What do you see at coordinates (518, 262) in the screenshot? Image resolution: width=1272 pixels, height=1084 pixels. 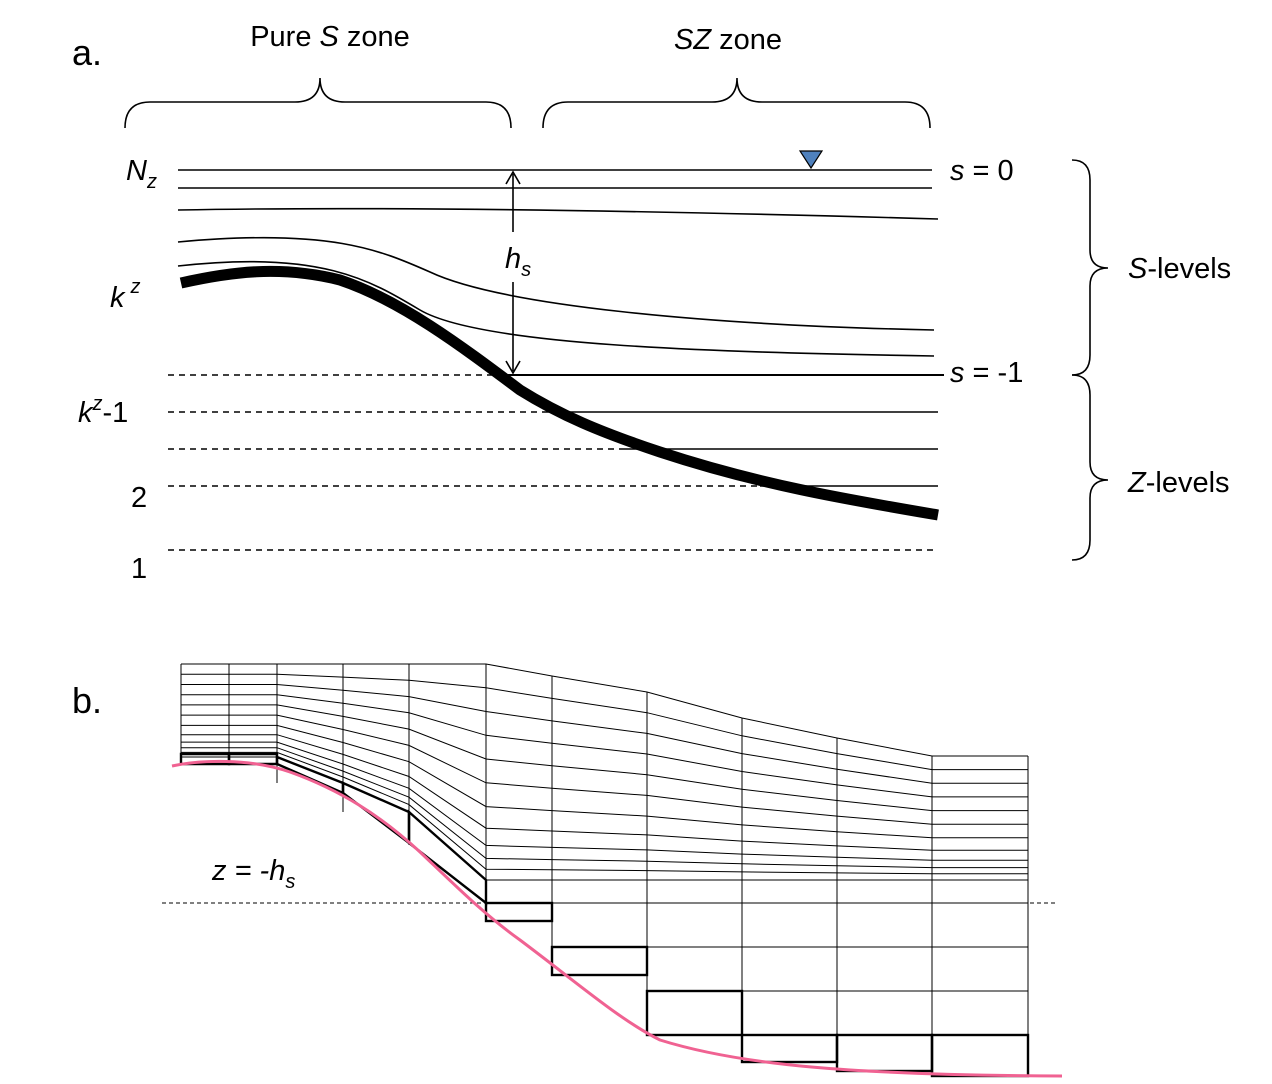 I see `hs-label: hs` at bounding box center [518, 262].